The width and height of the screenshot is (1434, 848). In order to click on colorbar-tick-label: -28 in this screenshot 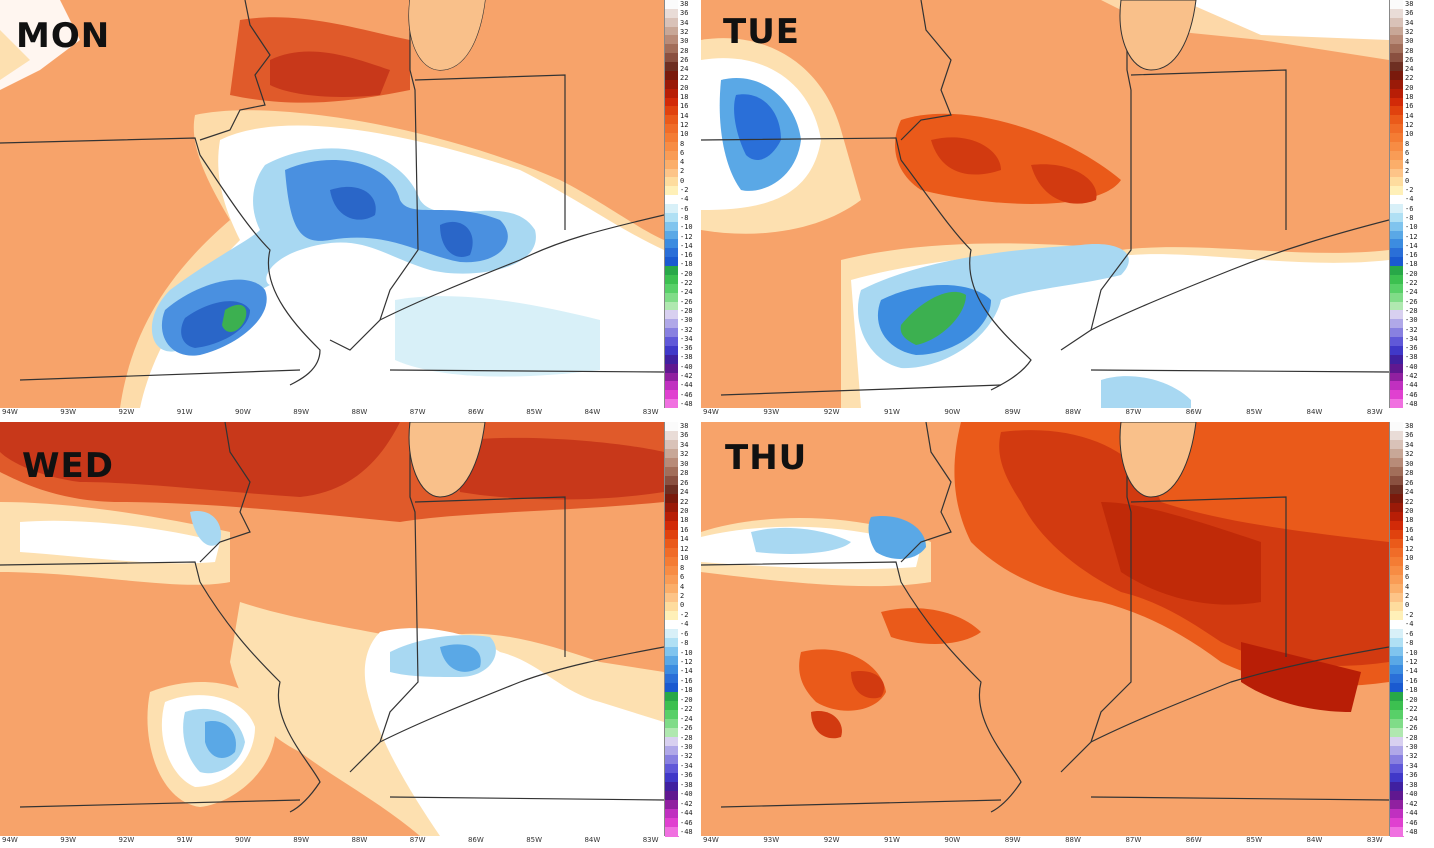, I will do `click(686, 737)`.